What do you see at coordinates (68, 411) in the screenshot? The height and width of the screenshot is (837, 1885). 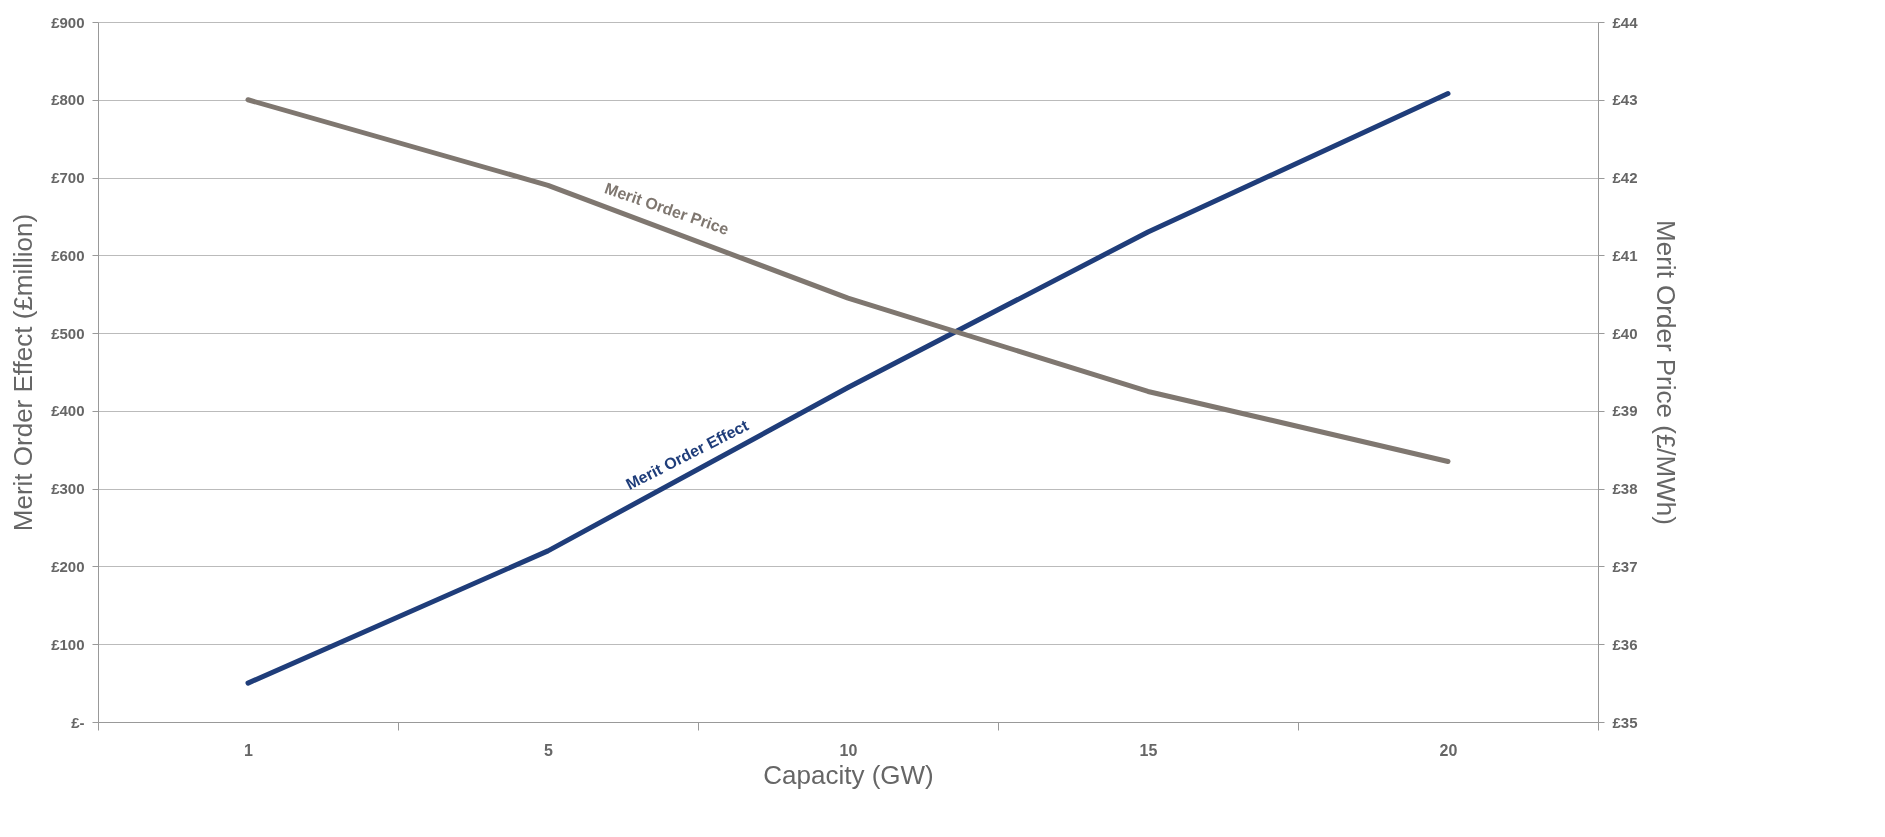 I see `y-tick-label: £400` at bounding box center [68, 411].